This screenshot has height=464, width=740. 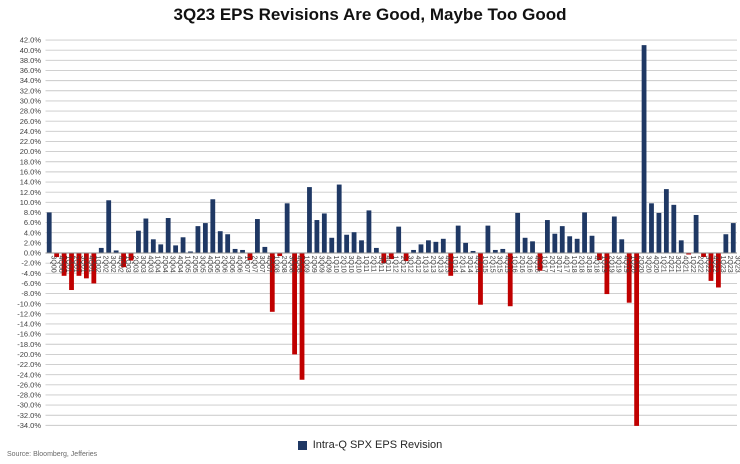 I want to click on bar-1Q03, so click(x=123, y=260).